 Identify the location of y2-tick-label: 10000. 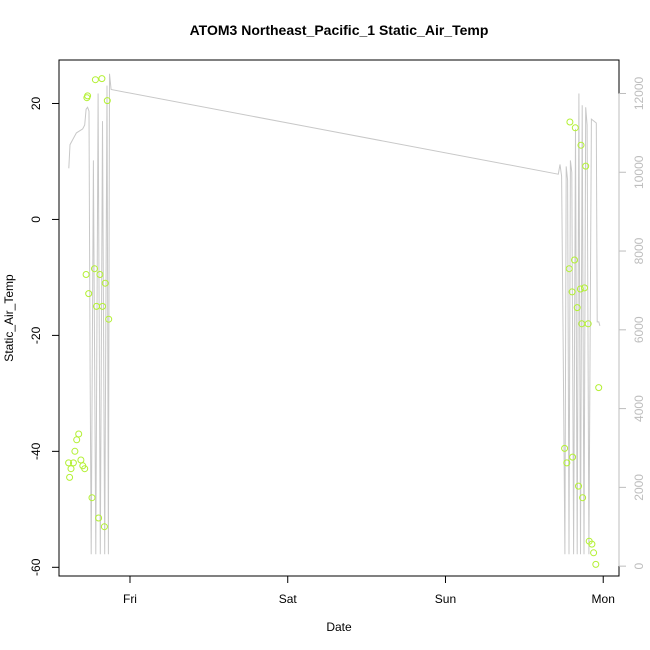
(639, 172).